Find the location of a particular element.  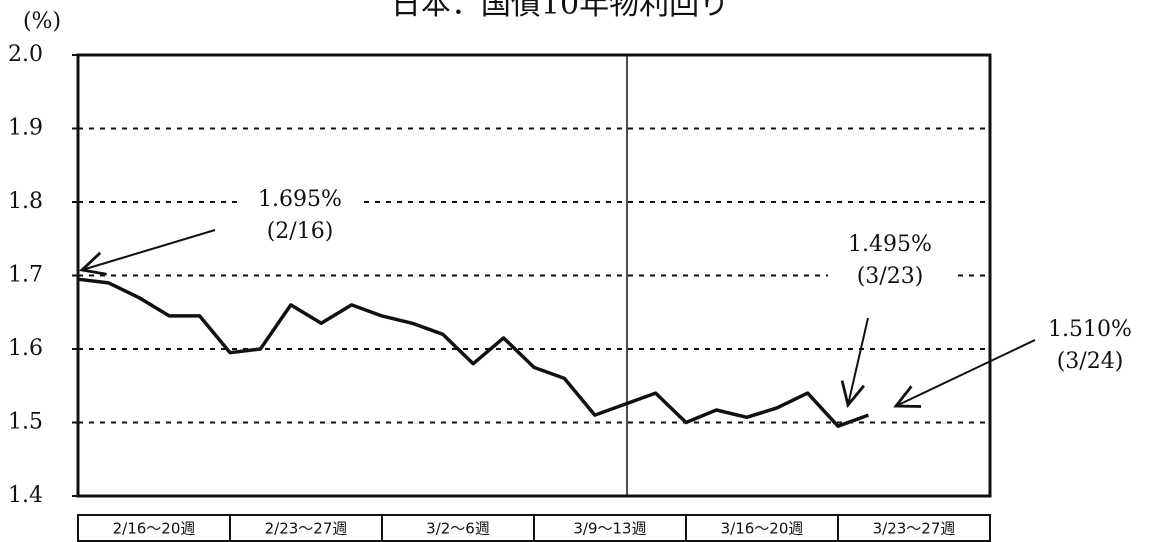

y-tick-label: 1.7 is located at coordinates (25, 275).